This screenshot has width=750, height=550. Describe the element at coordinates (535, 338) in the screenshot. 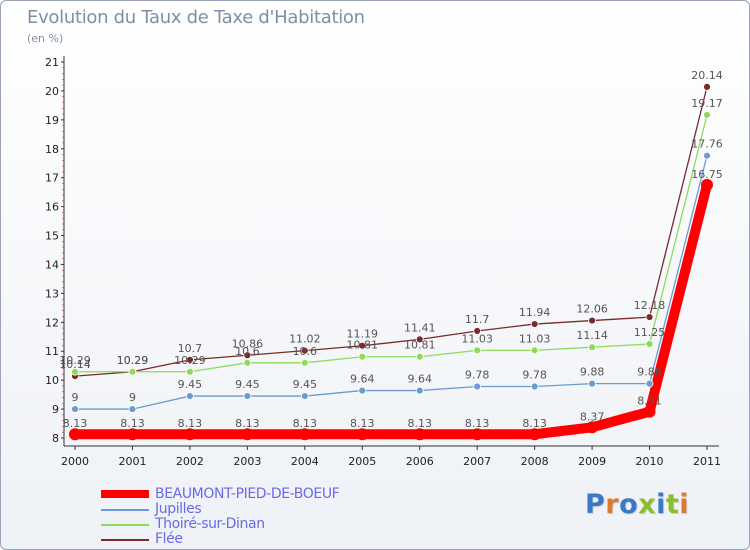

I see `data-label-2: 11.03` at that location.